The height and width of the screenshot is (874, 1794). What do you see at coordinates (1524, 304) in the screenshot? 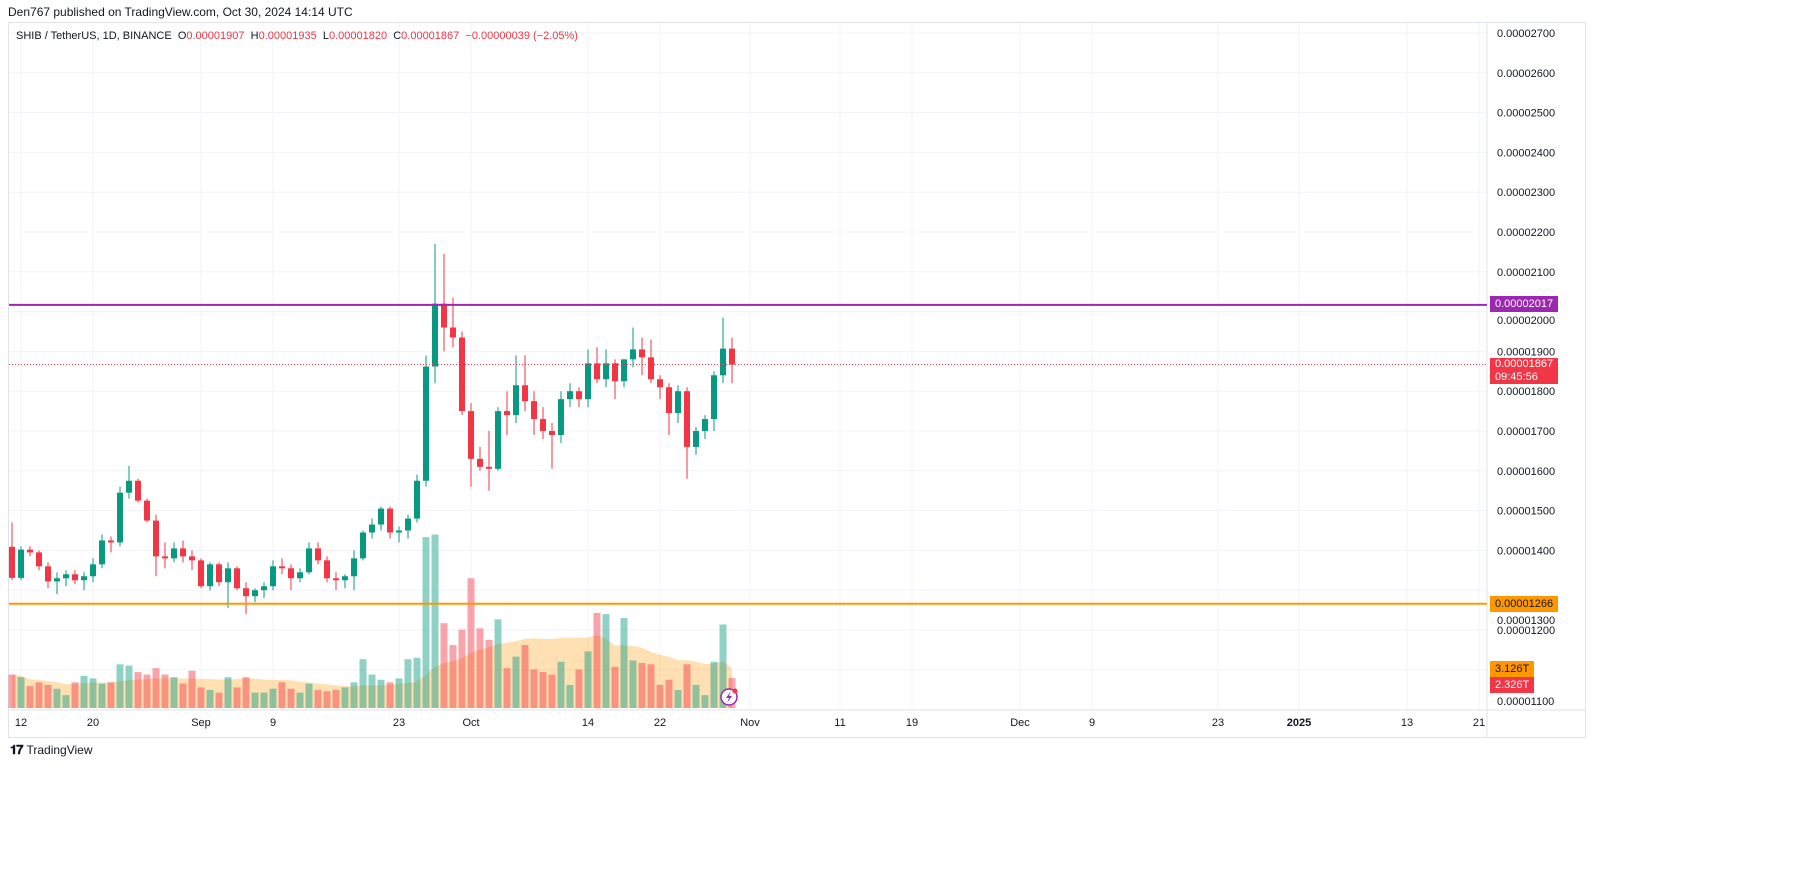
I see `resistance-price-tag: 0.00002017` at bounding box center [1524, 304].